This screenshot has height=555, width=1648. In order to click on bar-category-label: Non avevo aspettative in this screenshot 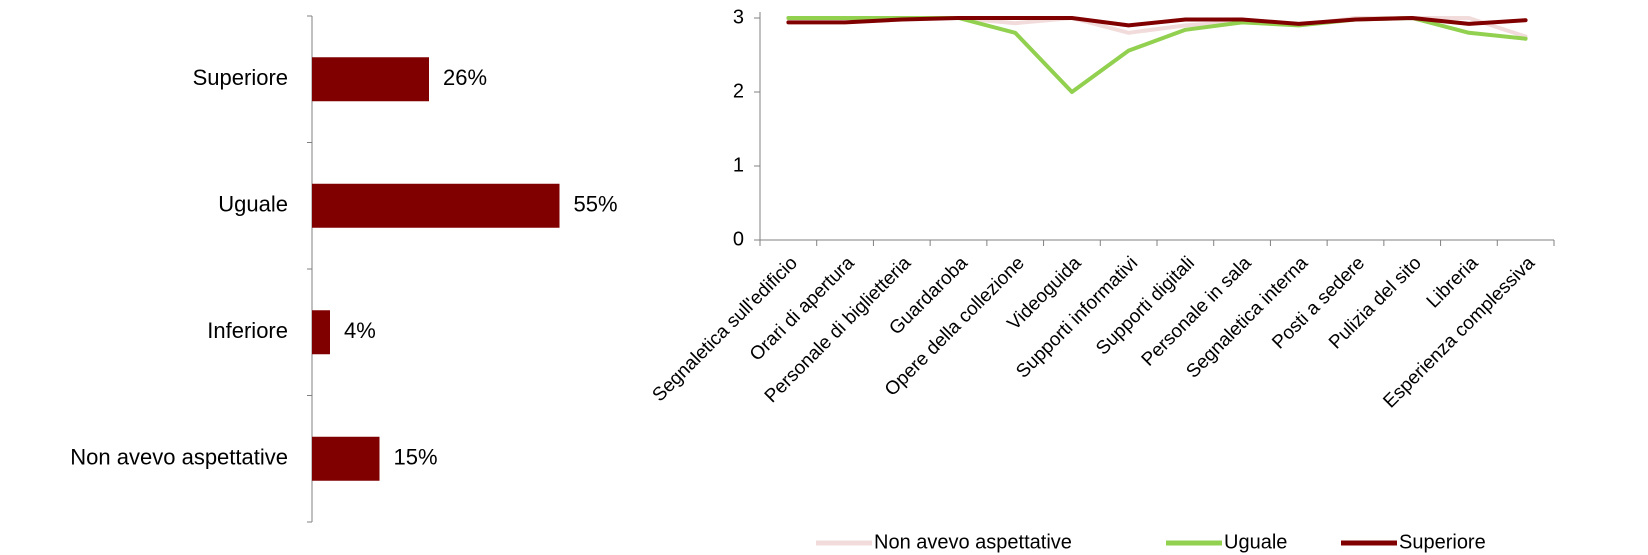, I will do `click(179, 457)`.